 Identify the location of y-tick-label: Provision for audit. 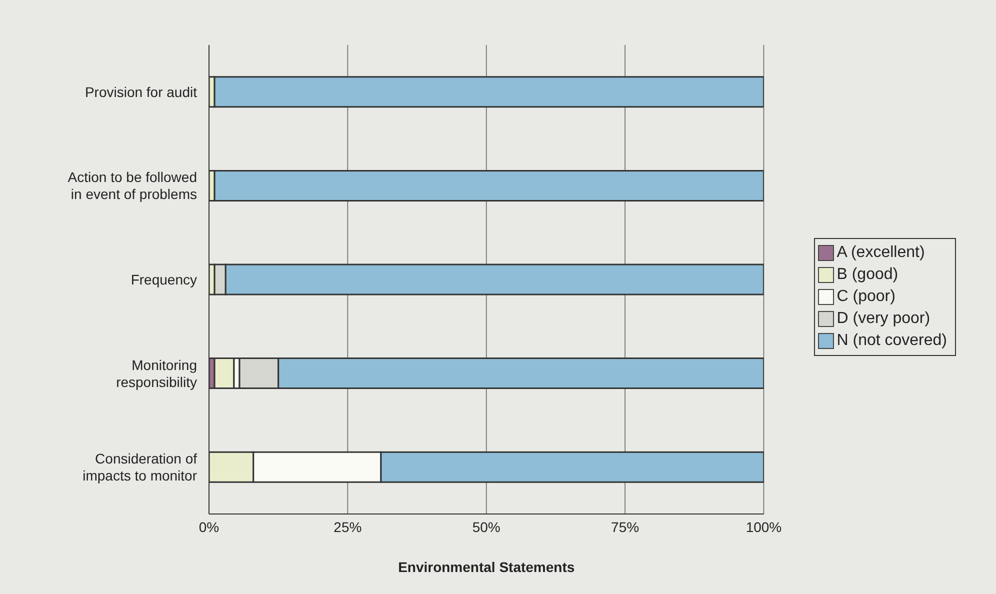
(141, 92).